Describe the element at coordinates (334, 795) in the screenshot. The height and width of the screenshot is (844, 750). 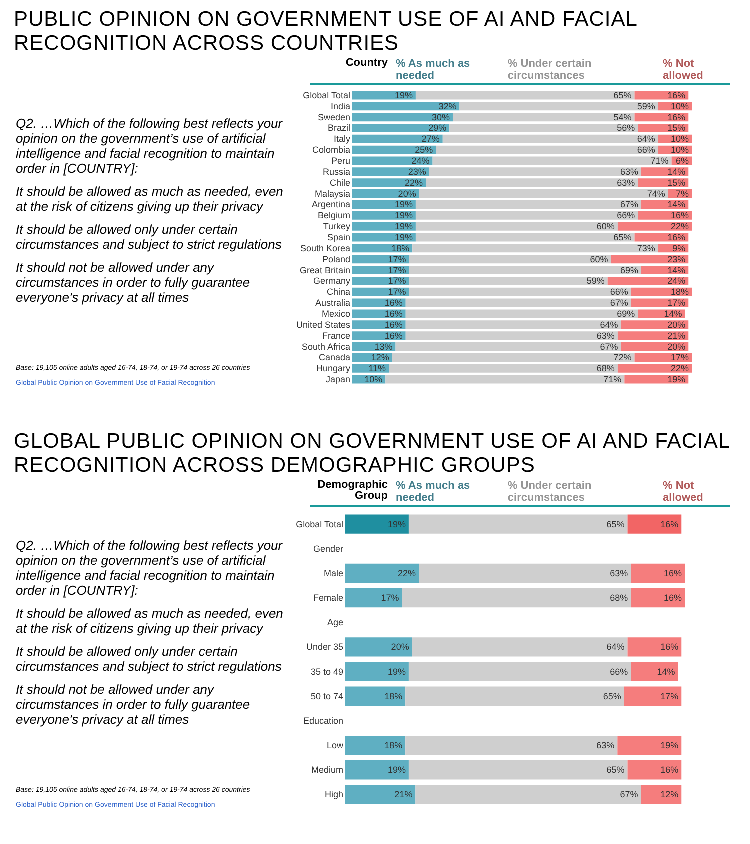
I see `y-tick-label: High` at that location.